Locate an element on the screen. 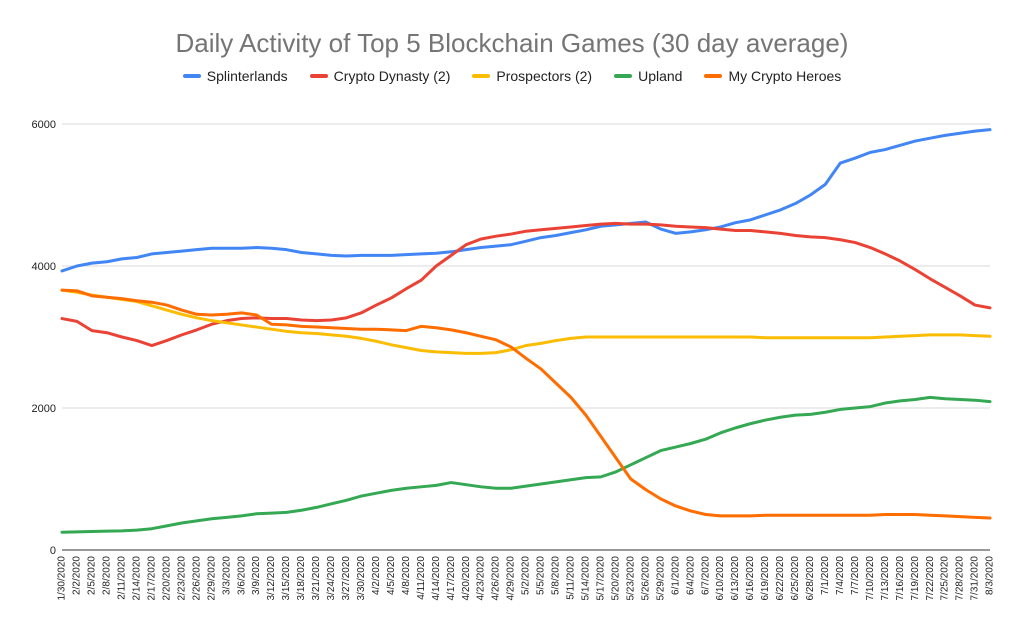 Image resolution: width=1024 pixels, height=634 pixels. x-tick-label: 4/11/2020 is located at coordinates (421, 578).